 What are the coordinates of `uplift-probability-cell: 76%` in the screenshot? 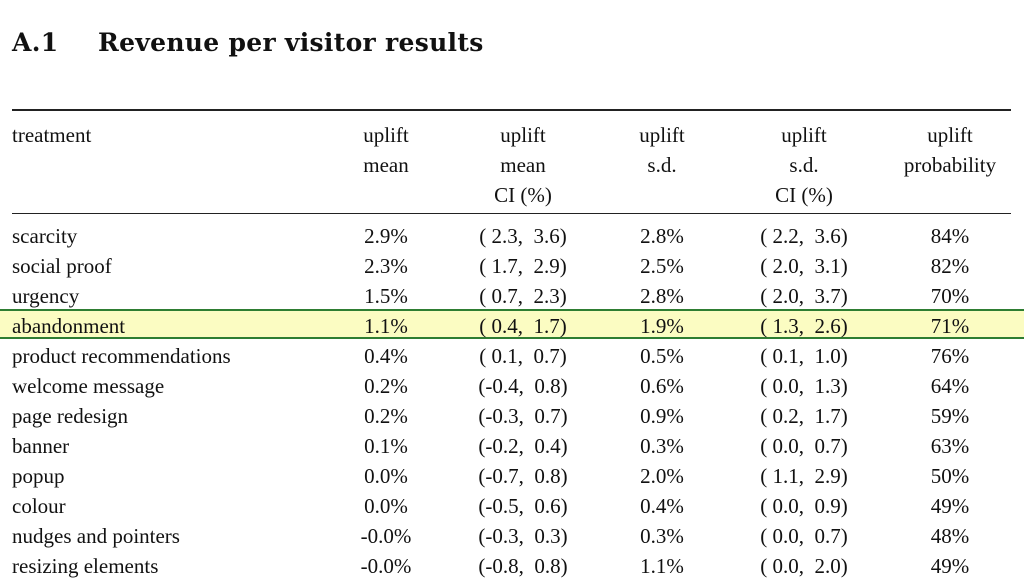 It's located at (950, 356).